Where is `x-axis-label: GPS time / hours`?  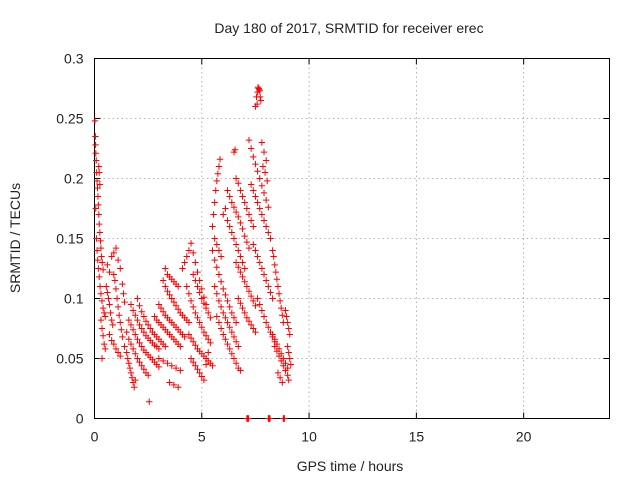
x-axis-label: GPS time / hours is located at coordinates (350, 466).